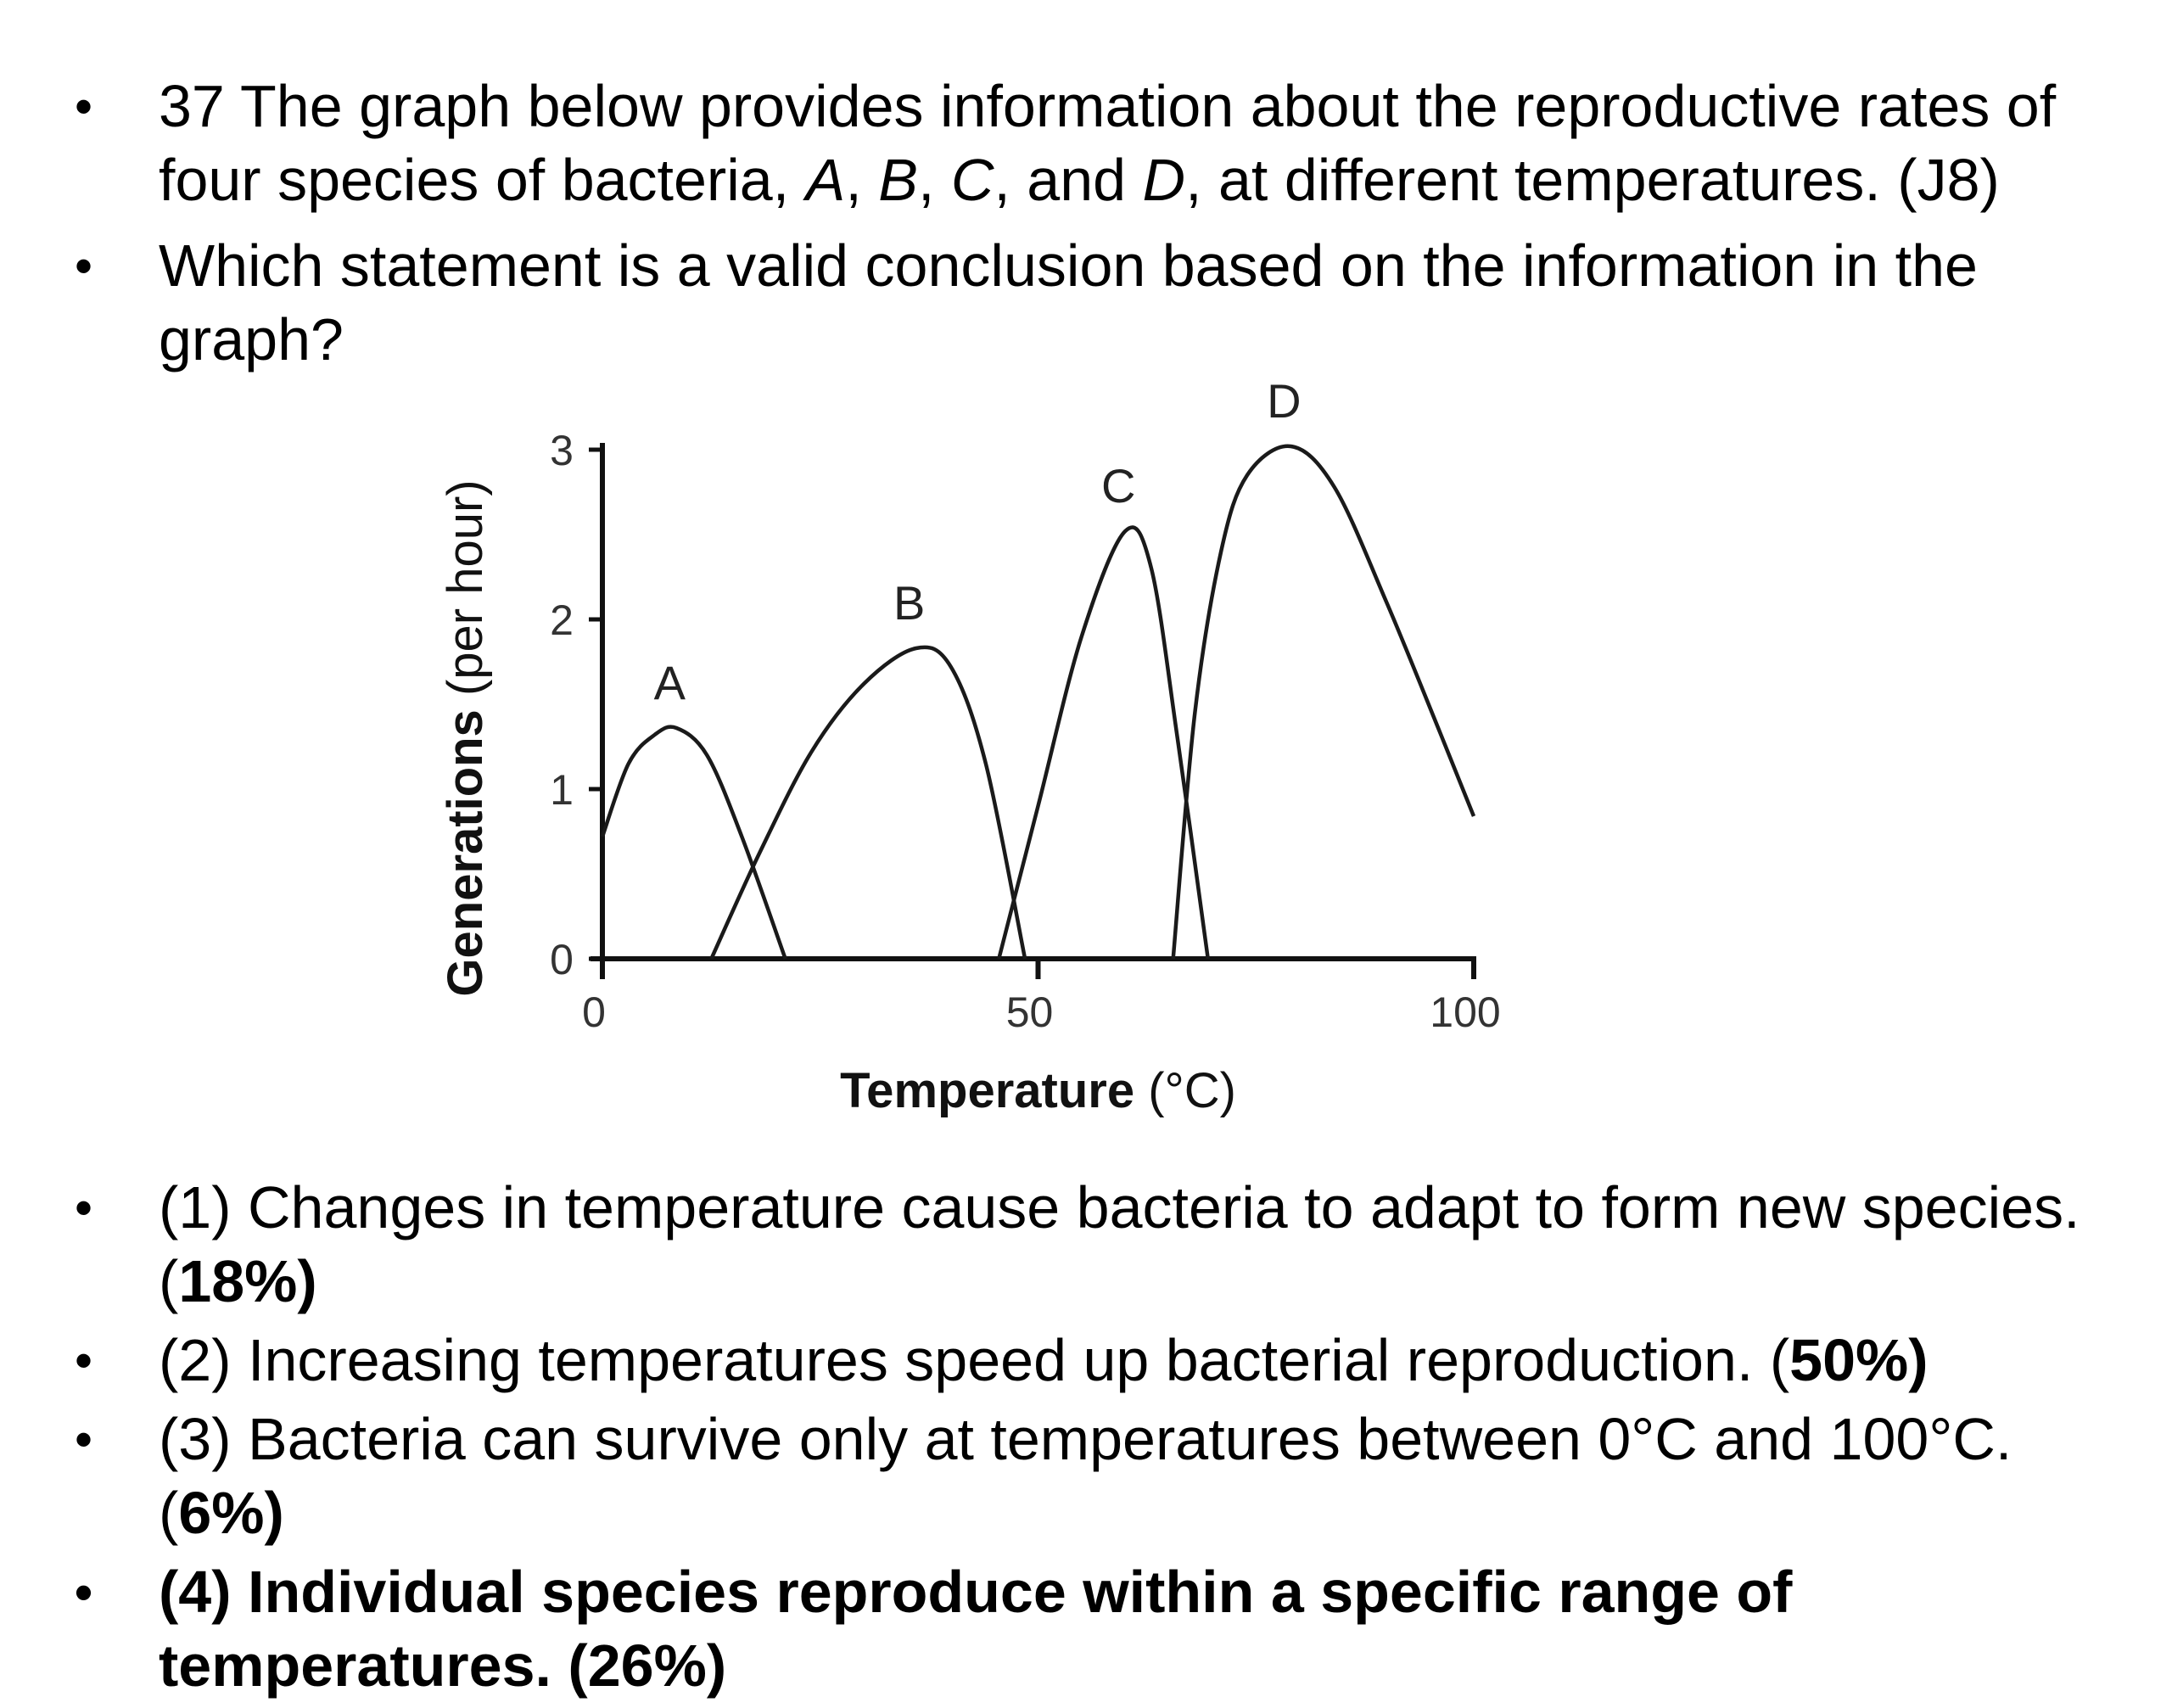  Describe the element at coordinates (221, 1513) in the screenshot. I see `option-percent: 6%` at that location.